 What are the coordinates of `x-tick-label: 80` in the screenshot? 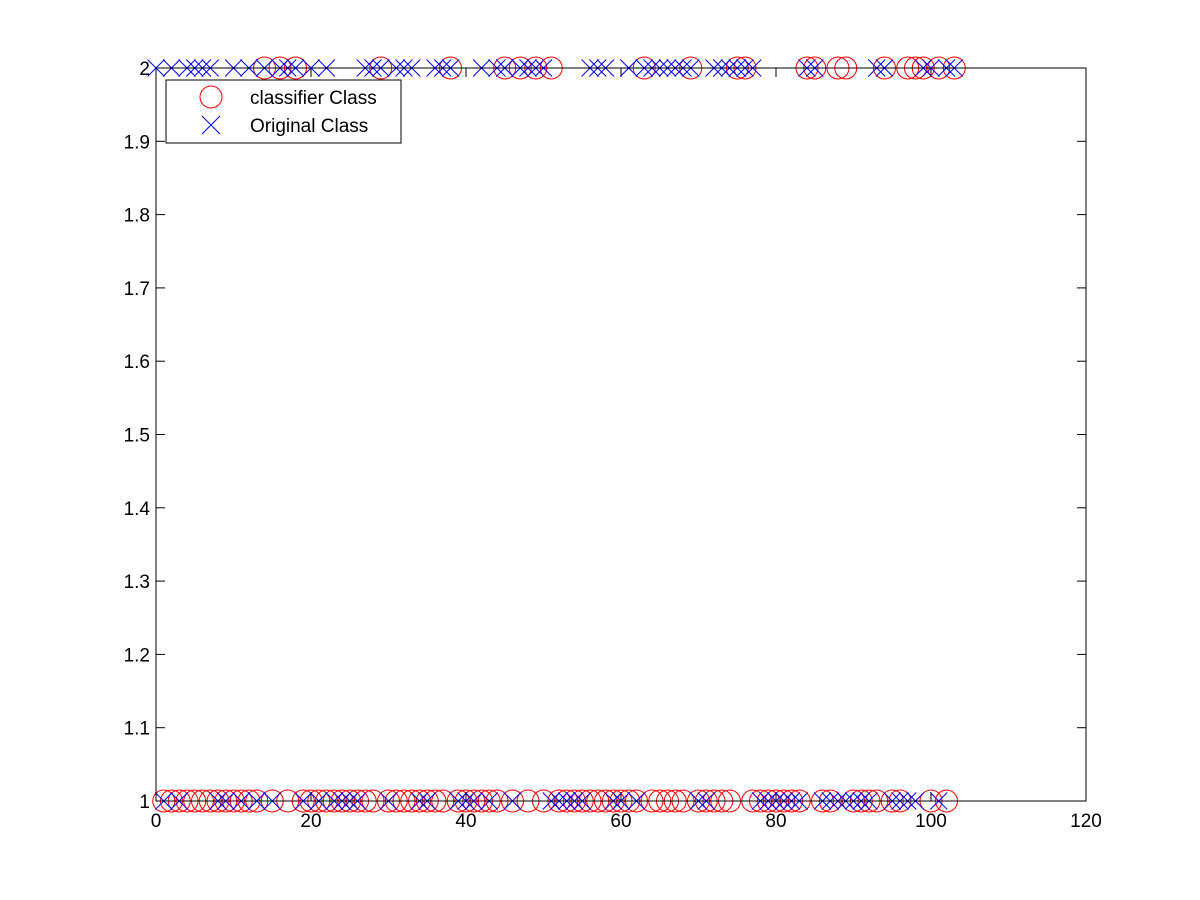 It's located at (775, 821).